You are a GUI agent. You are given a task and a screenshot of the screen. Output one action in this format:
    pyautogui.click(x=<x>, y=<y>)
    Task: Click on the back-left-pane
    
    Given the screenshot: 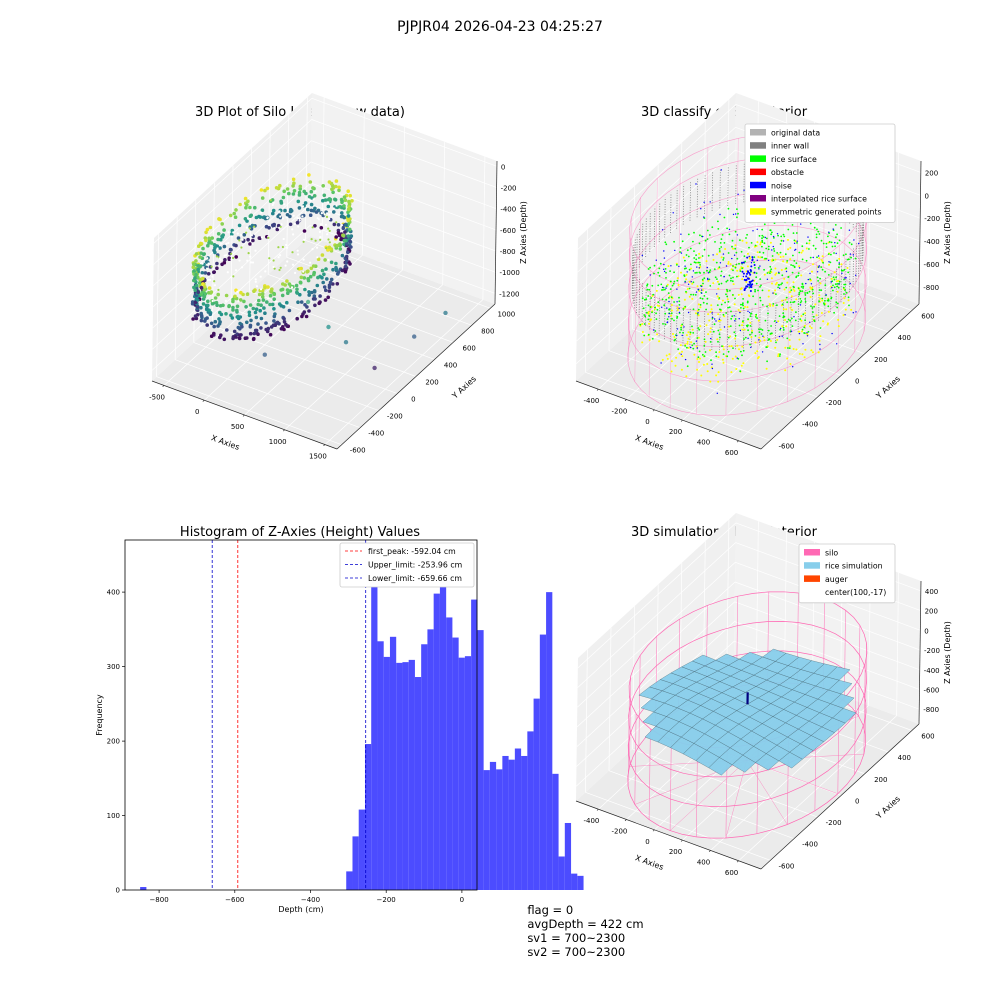 What is the action you would take?
    pyautogui.click(x=656, y=237)
    